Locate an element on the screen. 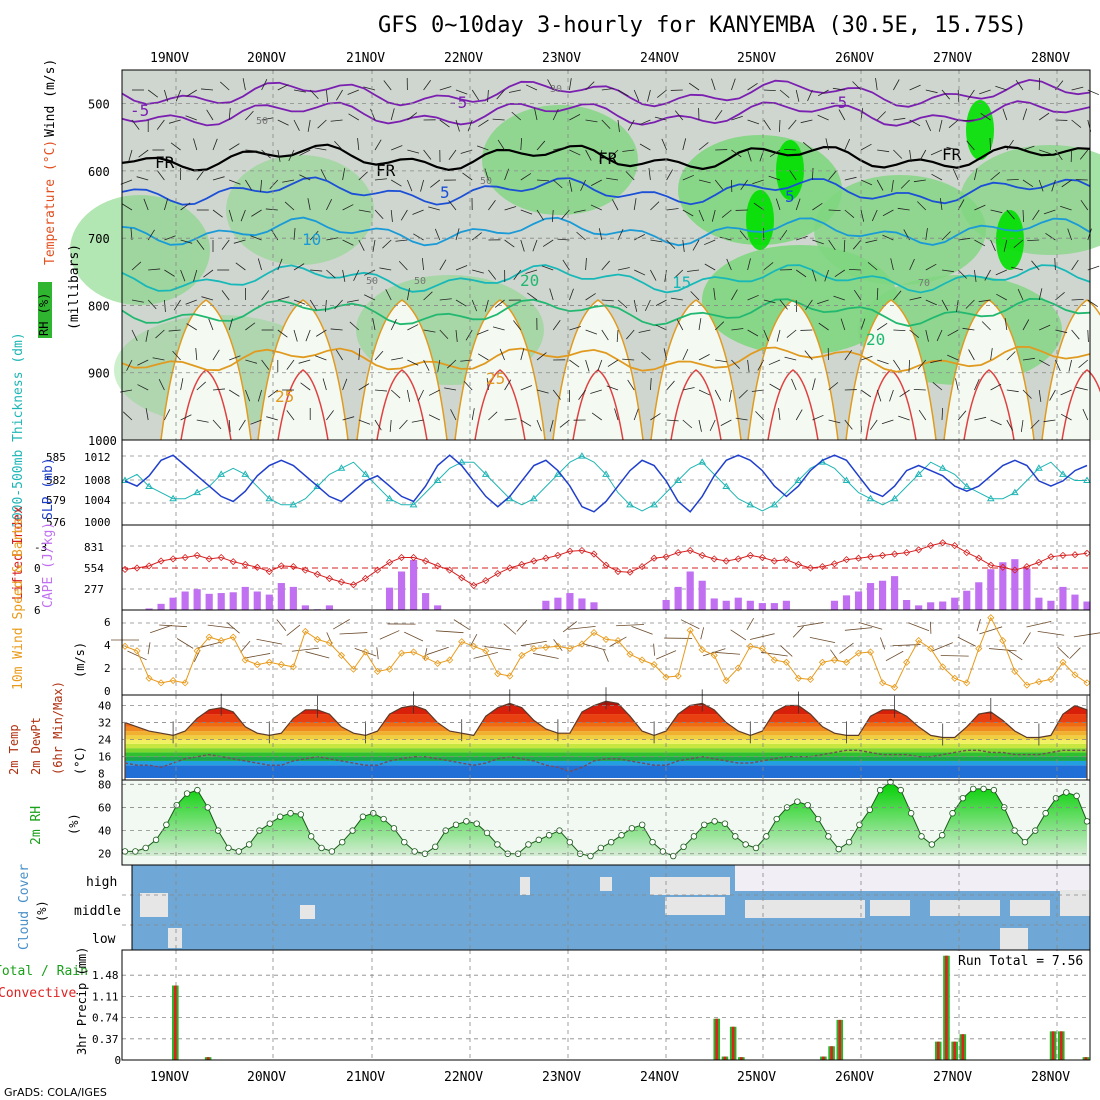  bottom-date-label: 25NOV is located at coordinates (756, 1077).